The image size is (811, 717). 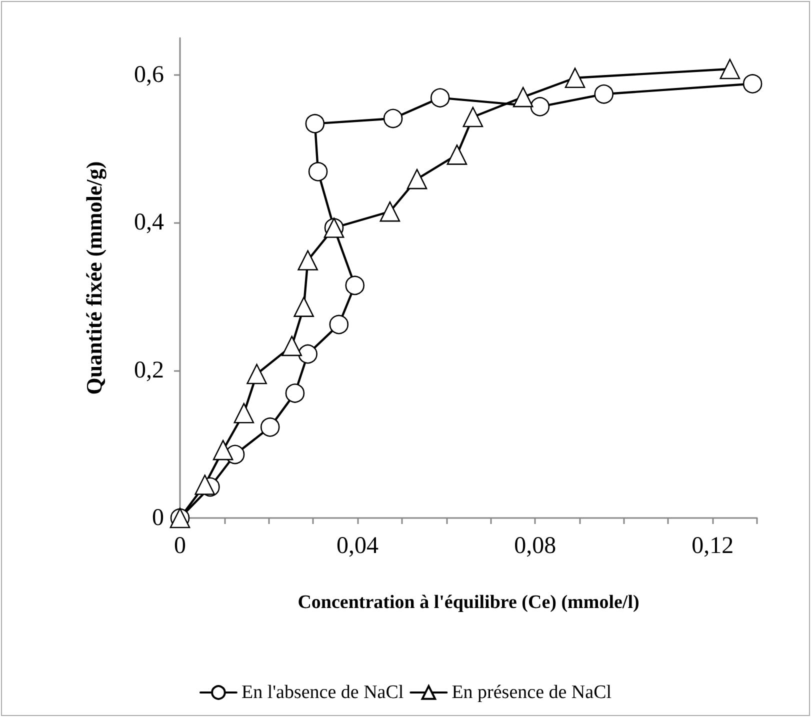 I want to click on x-tick-label: 0,12, so click(x=713, y=546).